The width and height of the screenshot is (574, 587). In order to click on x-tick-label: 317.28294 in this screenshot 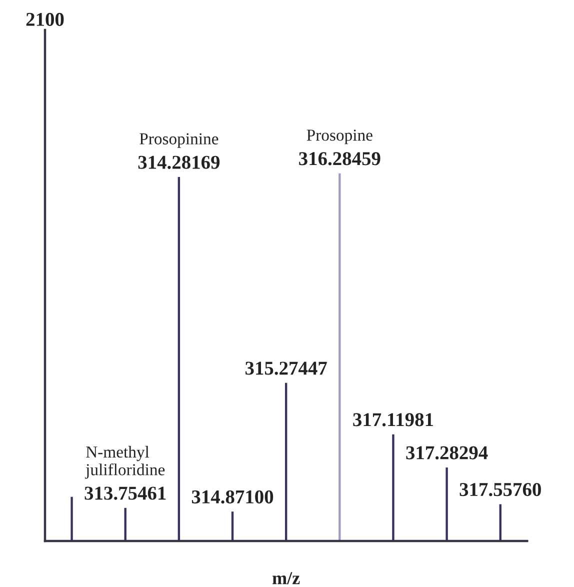, I will do `click(447, 453)`.